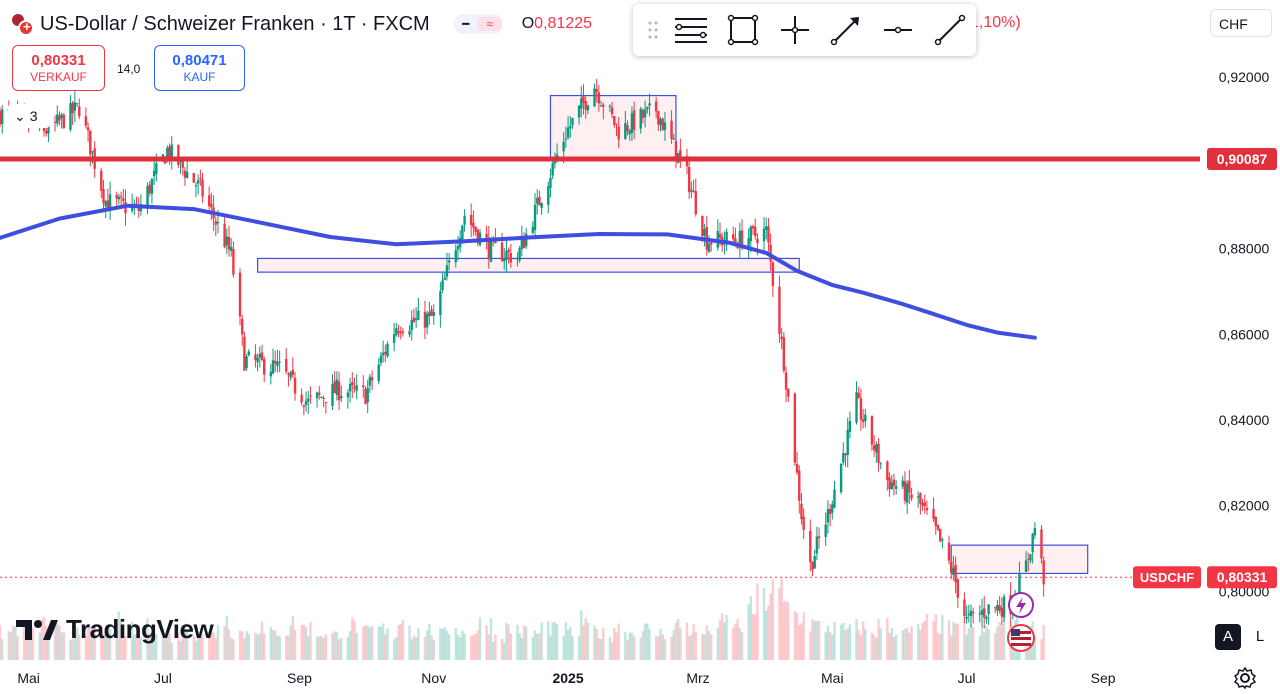  I want to click on log-scale-button: L, so click(1260, 636).